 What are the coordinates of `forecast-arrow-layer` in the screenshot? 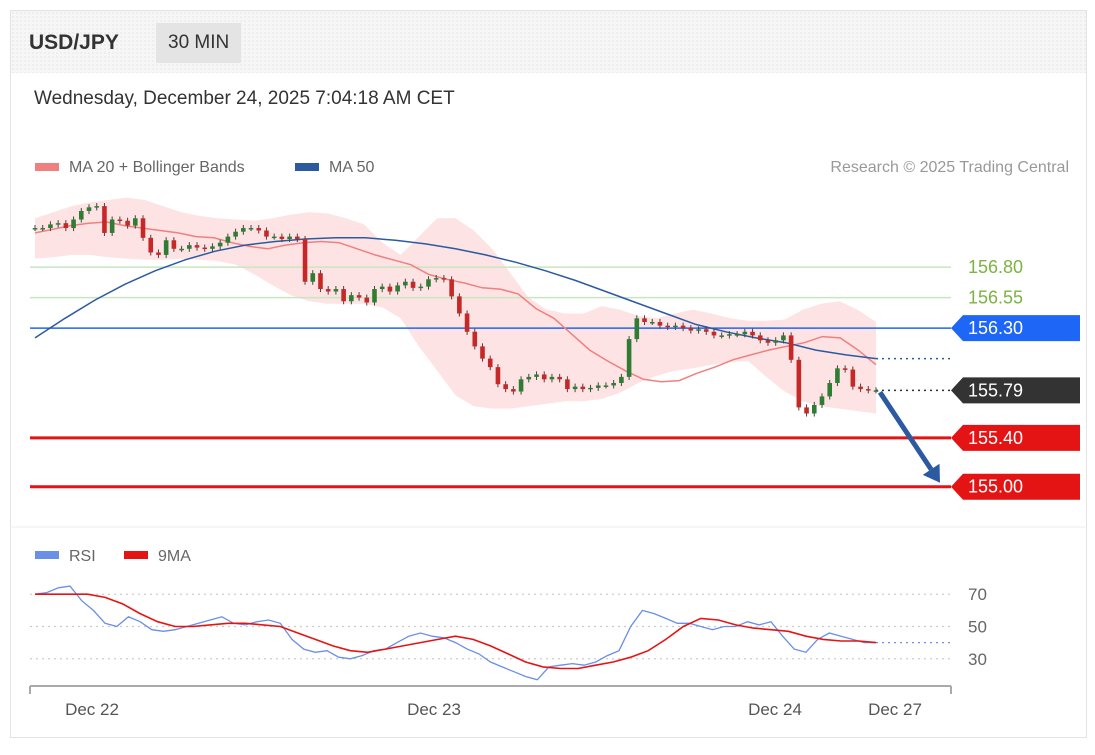 It's located at (908, 436).